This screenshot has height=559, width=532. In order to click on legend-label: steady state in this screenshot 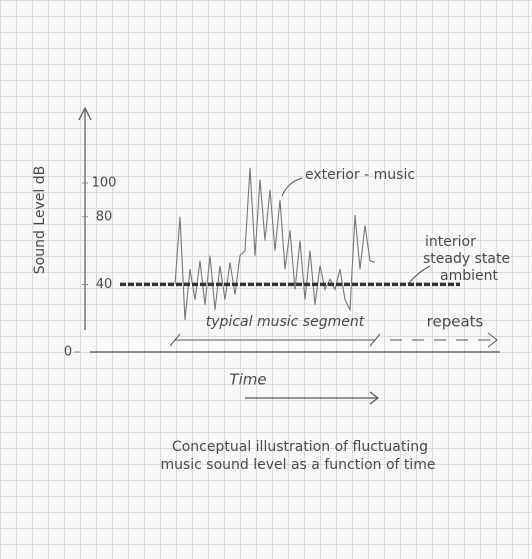, I will do `click(466, 259)`.